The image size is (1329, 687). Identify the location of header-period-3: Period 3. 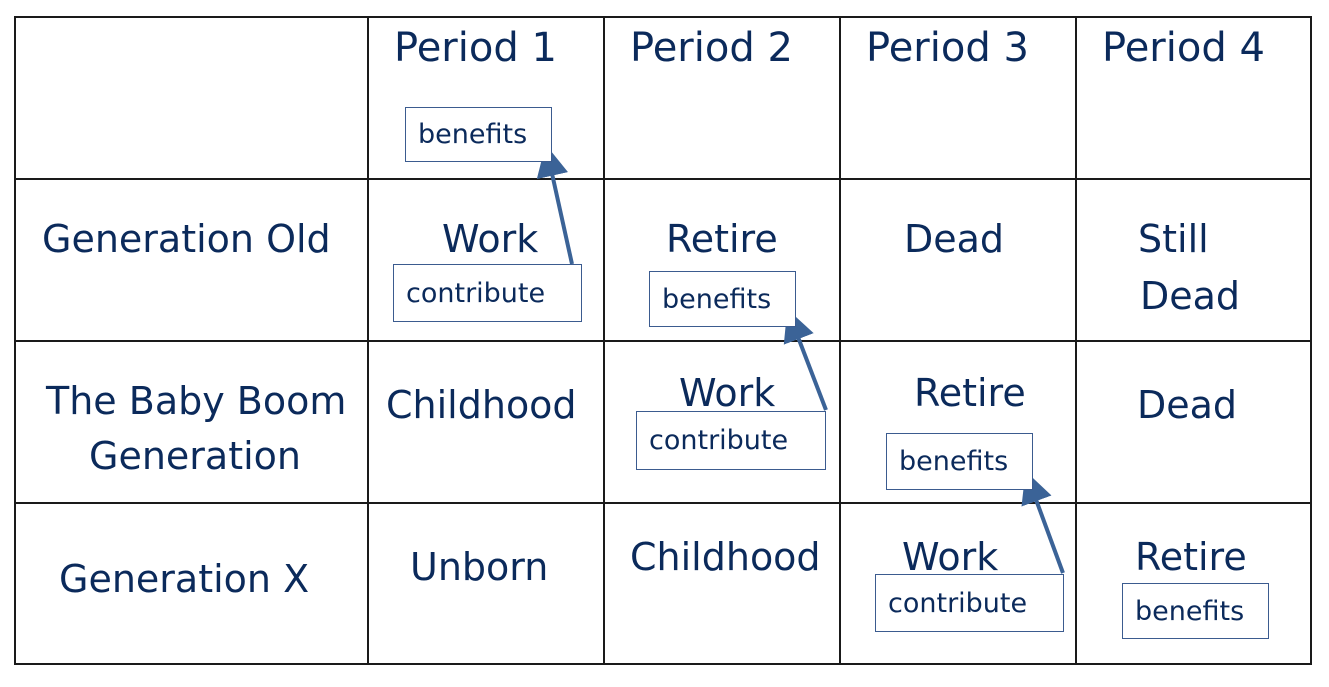
(947, 48).